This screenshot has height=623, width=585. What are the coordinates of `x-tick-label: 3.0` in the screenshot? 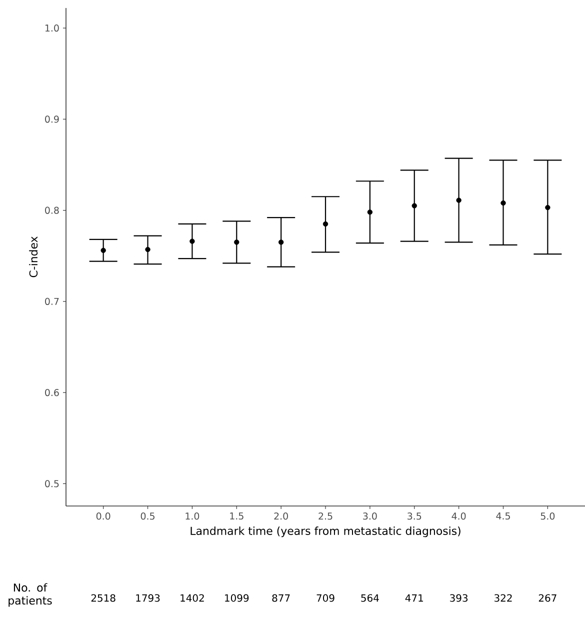 It's located at (370, 516).